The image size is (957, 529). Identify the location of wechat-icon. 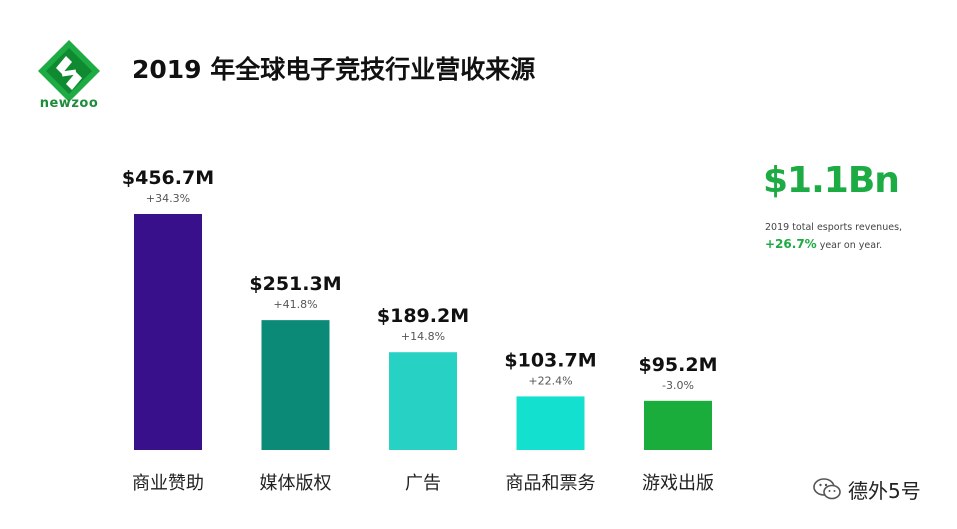
(827, 489).